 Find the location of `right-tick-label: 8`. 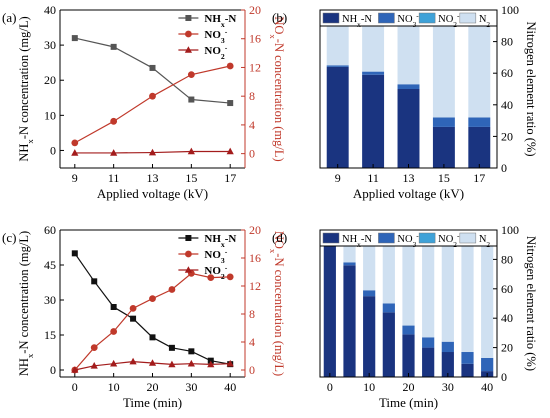

right-tick-label: 8 is located at coordinates (252, 96).